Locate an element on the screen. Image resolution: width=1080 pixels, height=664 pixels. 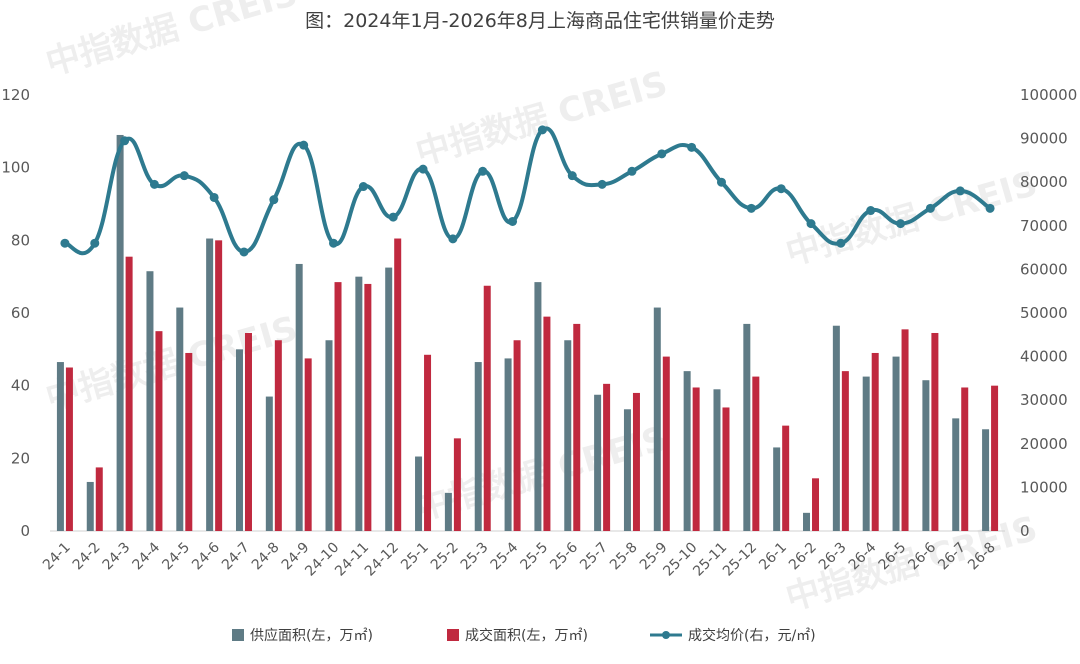
right-y-tick-label: 50000 is located at coordinates (1044, 313).